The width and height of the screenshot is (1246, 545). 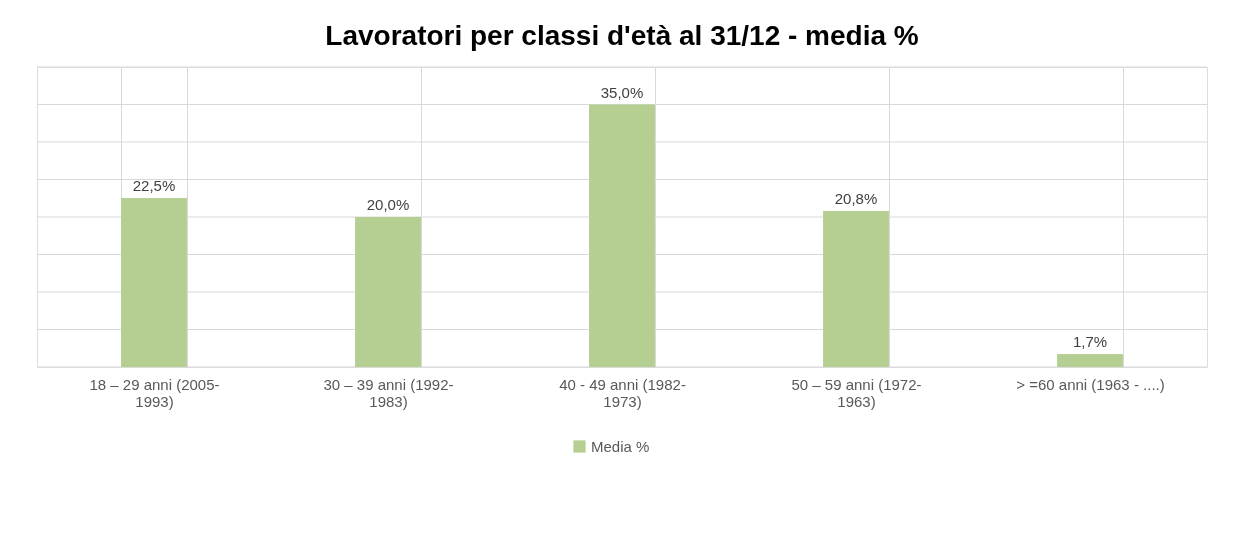 I want to click on data-label: 35,0%, so click(x=622, y=92).